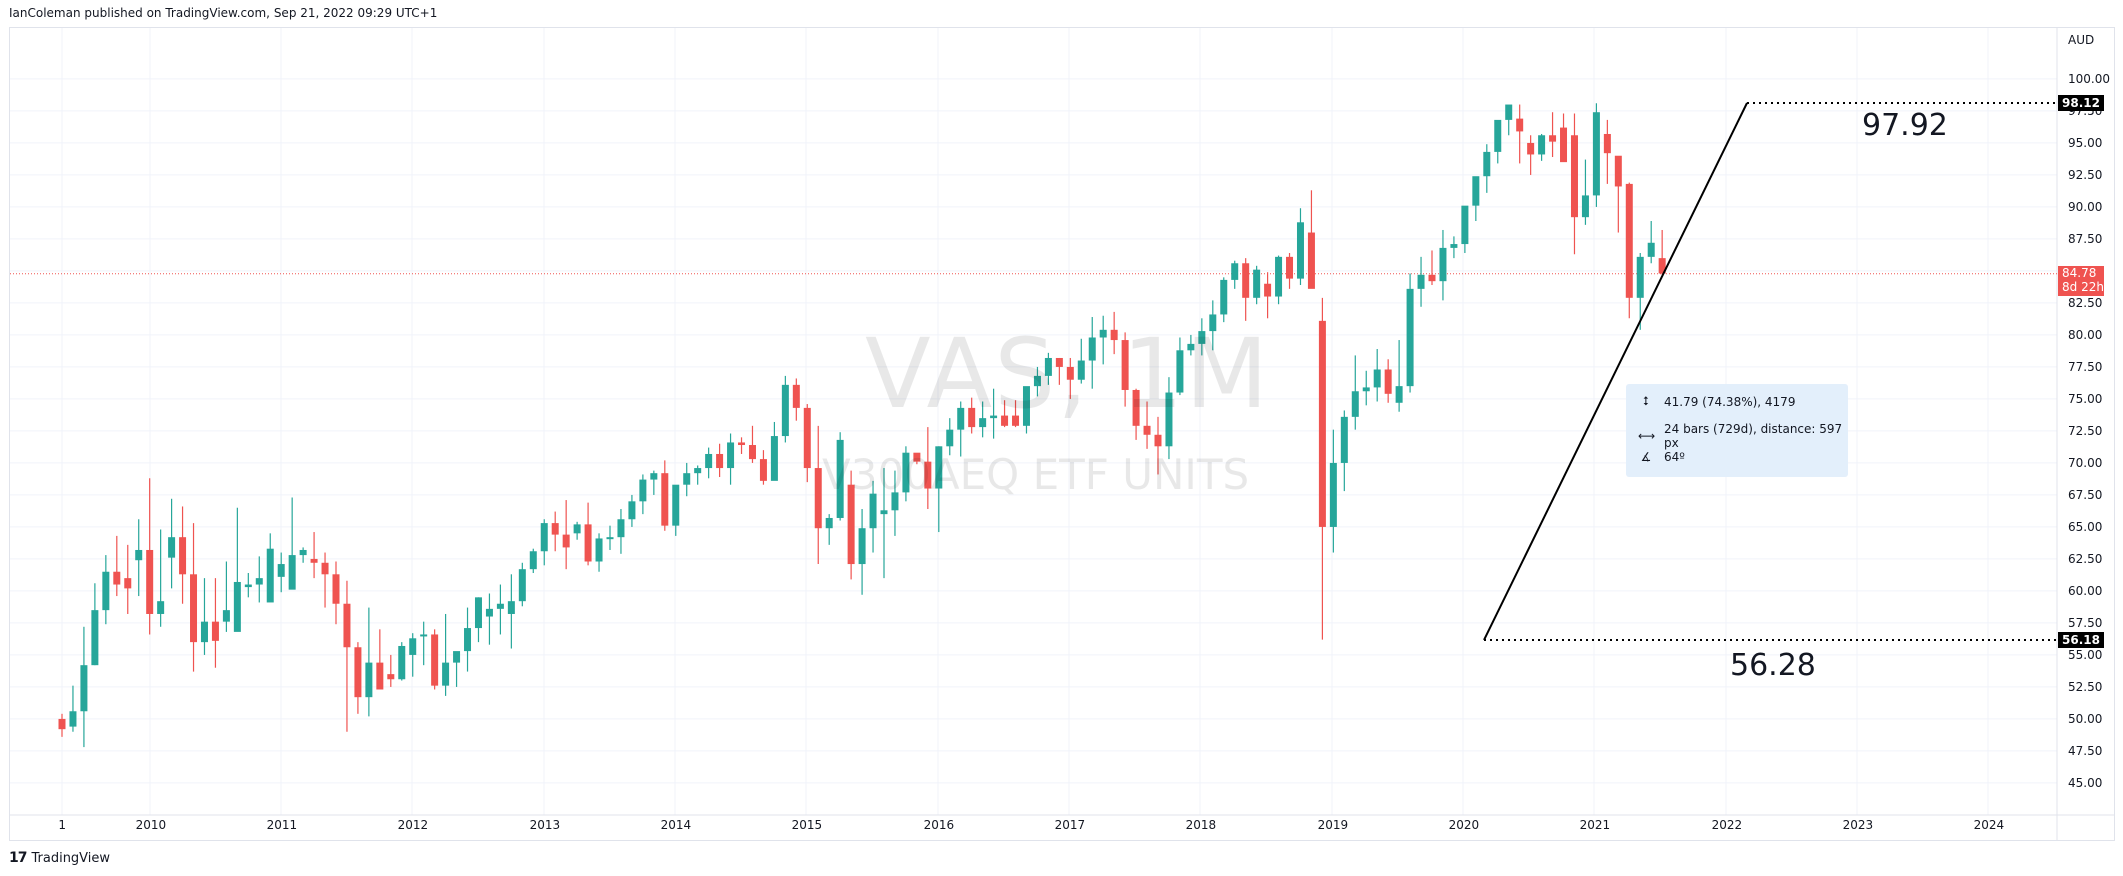  Describe the element at coordinates (2085, 654) in the screenshot. I see `price-tick: 55.00` at that location.